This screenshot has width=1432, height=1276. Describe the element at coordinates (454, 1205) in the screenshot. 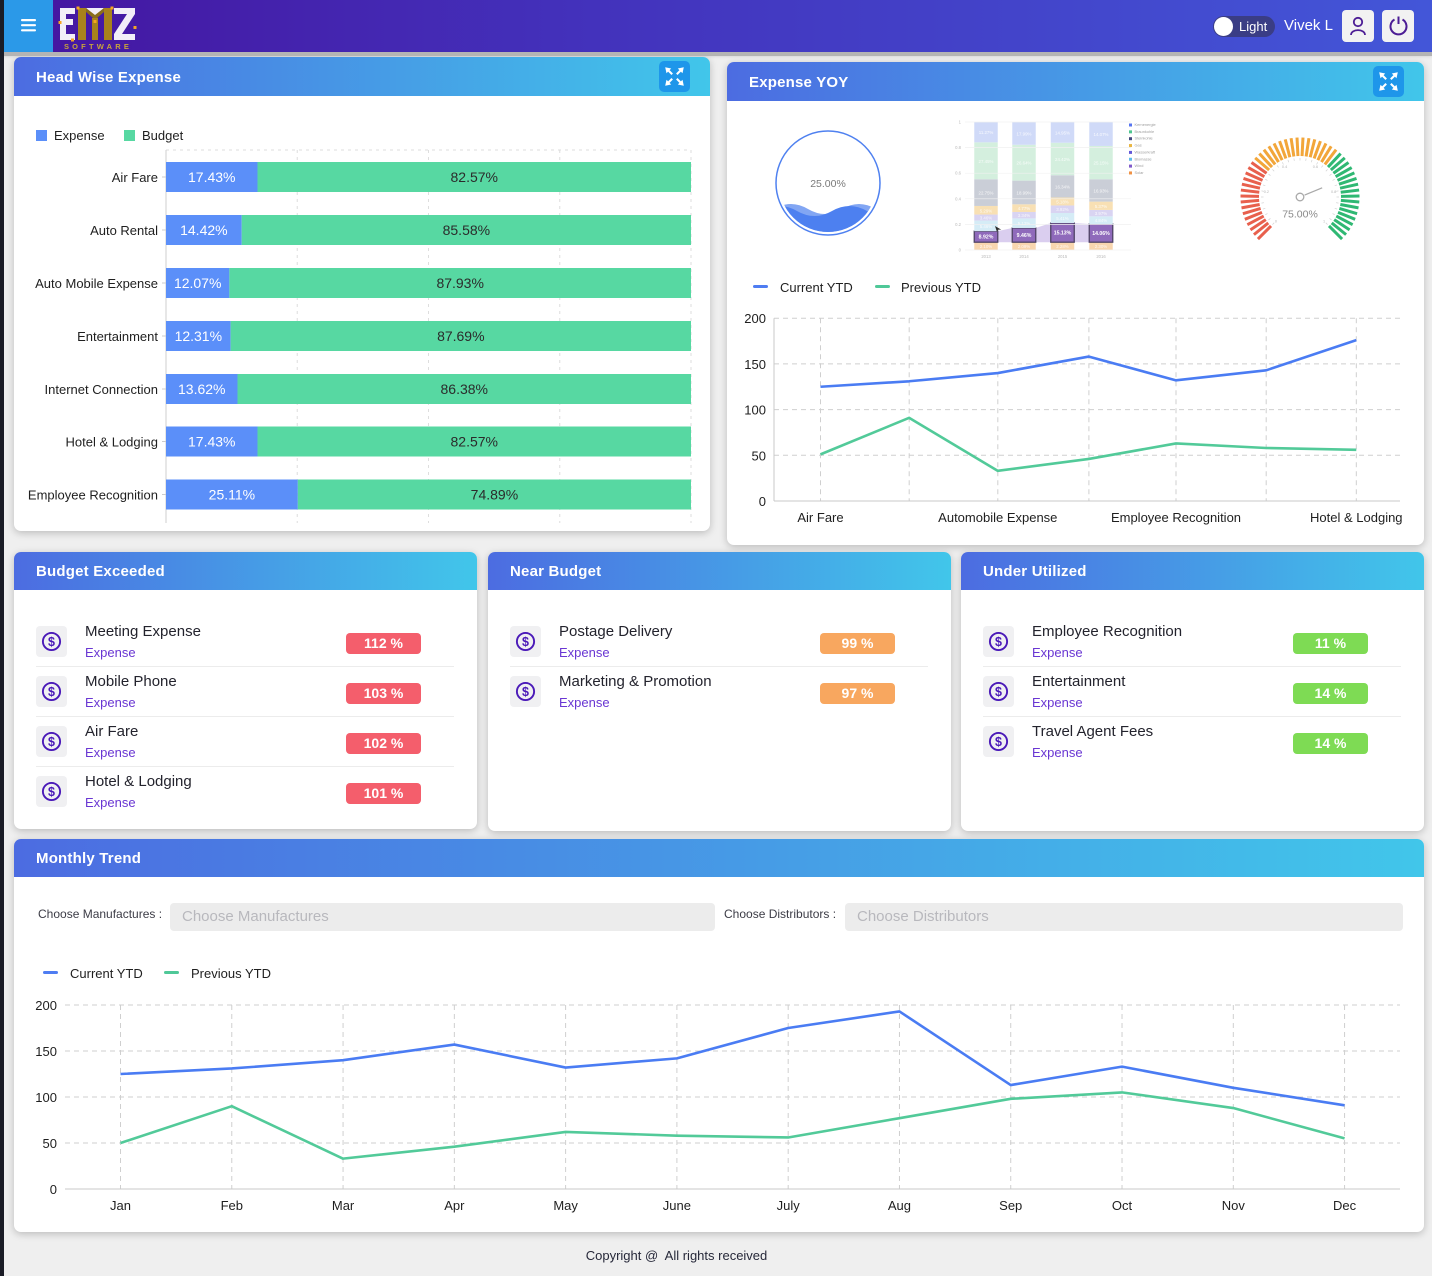

I see `svg-text: Apr` at that location.